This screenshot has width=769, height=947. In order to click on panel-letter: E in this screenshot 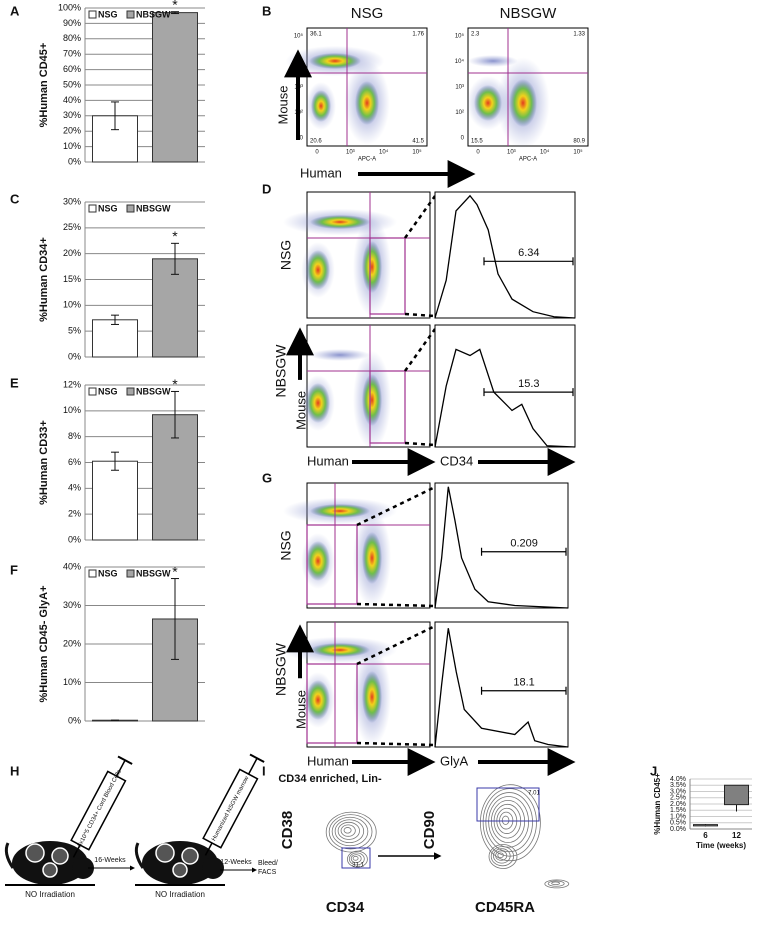, I will do `click(14, 382)`.